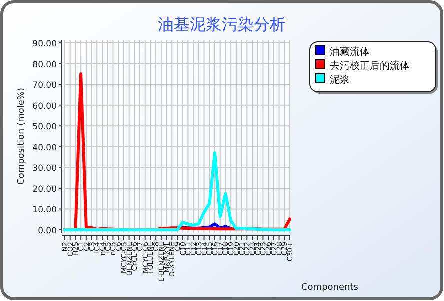 This screenshot has width=444, height=301. Describe the element at coordinates (44, 211) in the screenshot. I see `y-tick-label: 10.00` at that location.